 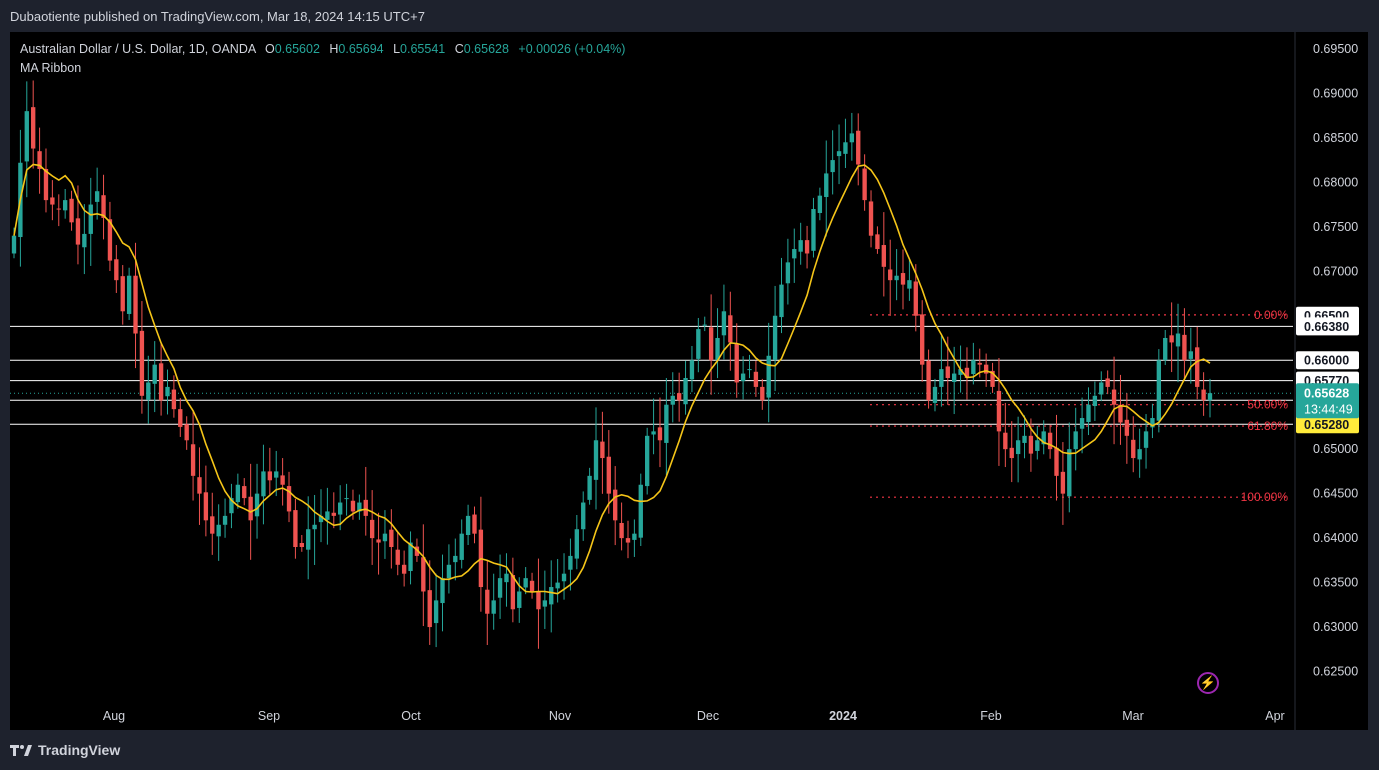 What do you see at coordinates (114, 716) in the screenshot?
I see `x-tick-label: Aug` at bounding box center [114, 716].